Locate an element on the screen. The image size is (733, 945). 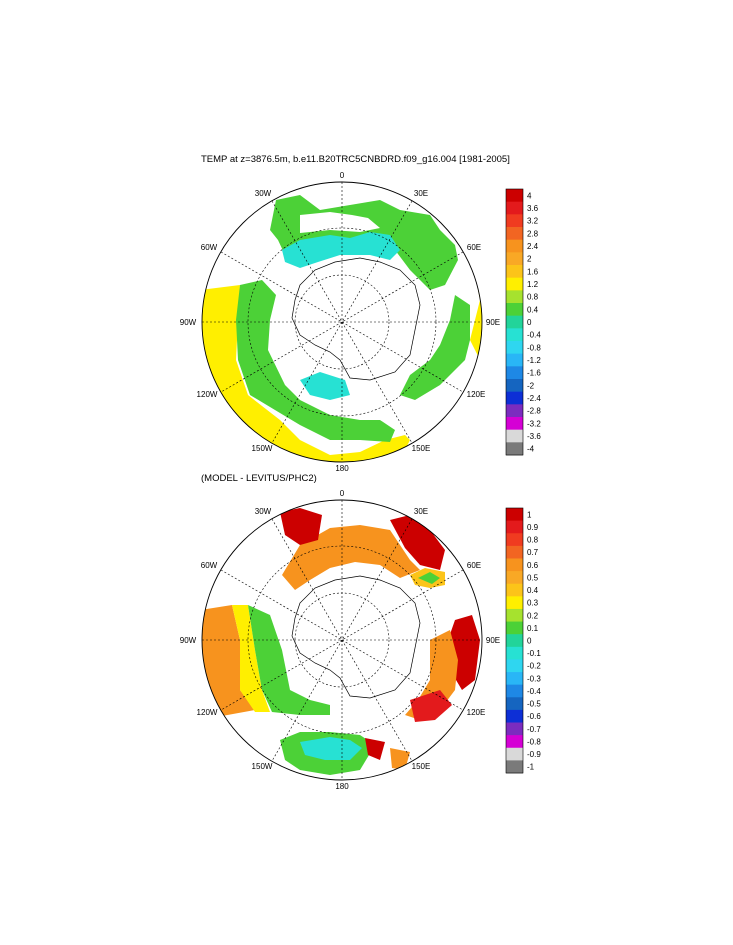
fill-red-northwest is located at coordinates (301, 526).